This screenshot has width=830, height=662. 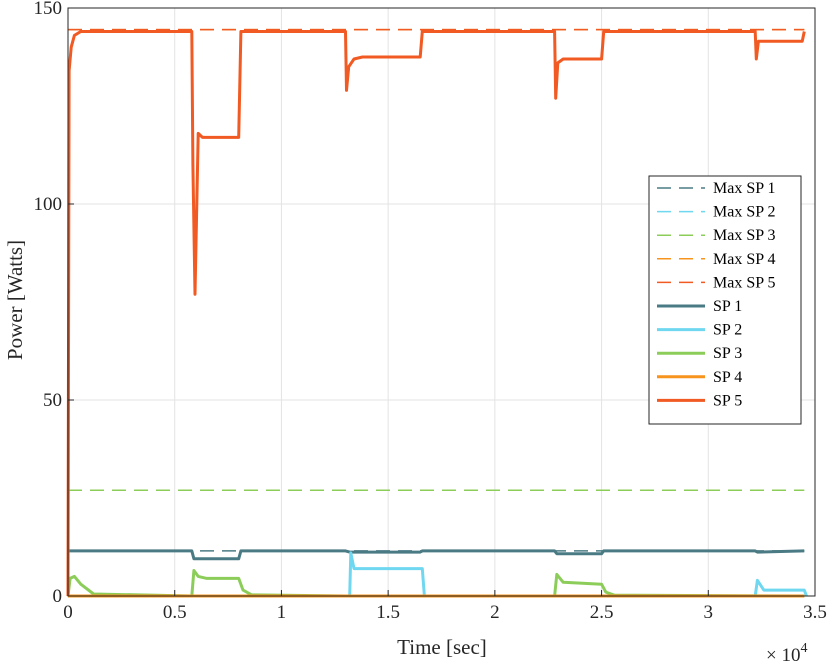 I want to click on y-tick-label: 0, so click(x=58, y=596).